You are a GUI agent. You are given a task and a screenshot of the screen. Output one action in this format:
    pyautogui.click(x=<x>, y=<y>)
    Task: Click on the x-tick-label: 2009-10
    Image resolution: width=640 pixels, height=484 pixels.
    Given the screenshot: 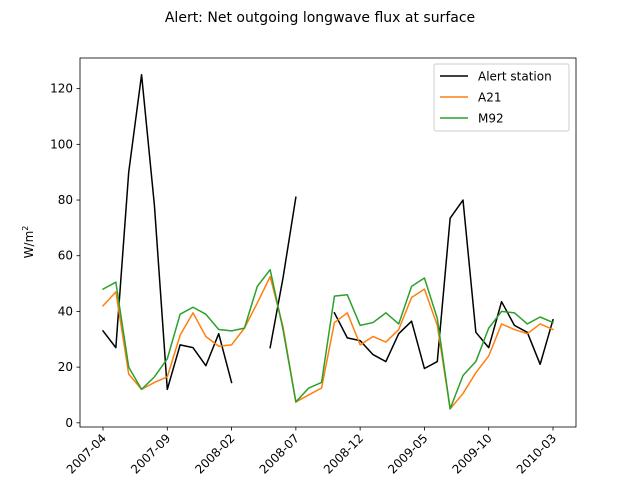 What is the action you would take?
    pyautogui.click(x=471, y=453)
    